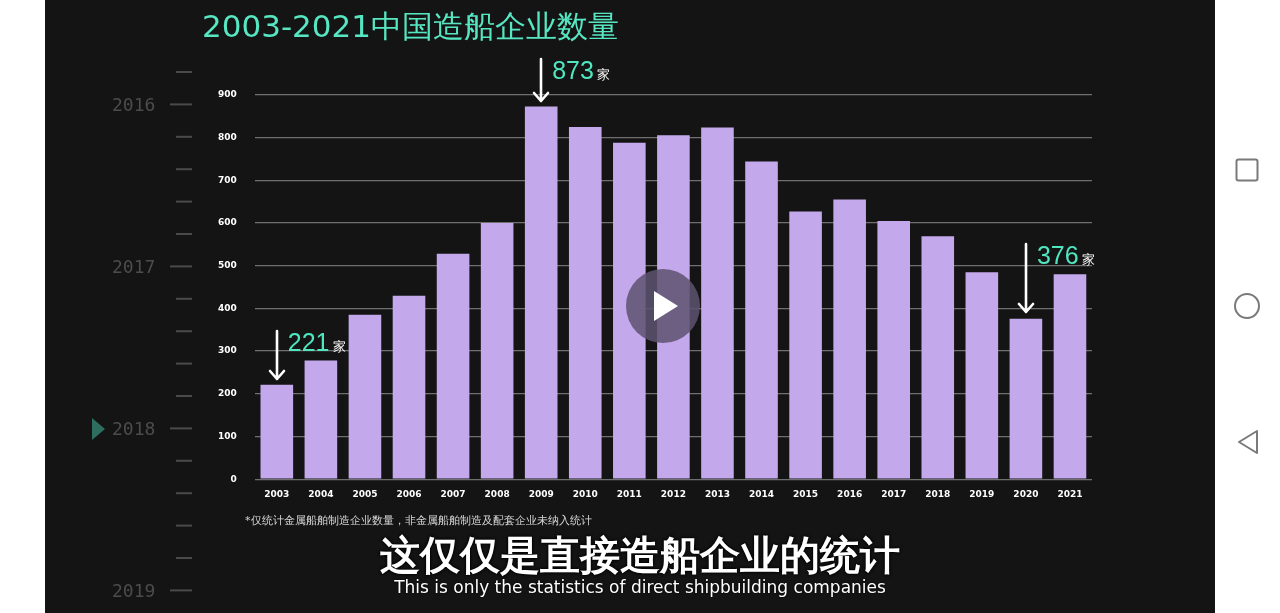  Describe the element at coordinates (541, 493) in the screenshot. I see `x-tick-label: 2009` at that location.